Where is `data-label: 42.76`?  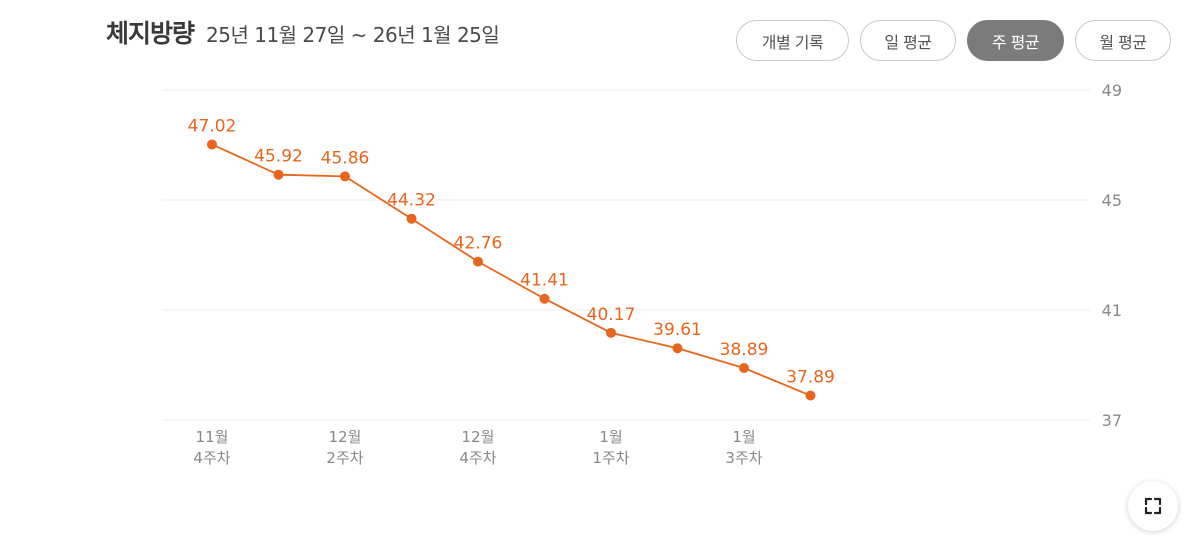 data-label: 42.76 is located at coordinates (478, 244).